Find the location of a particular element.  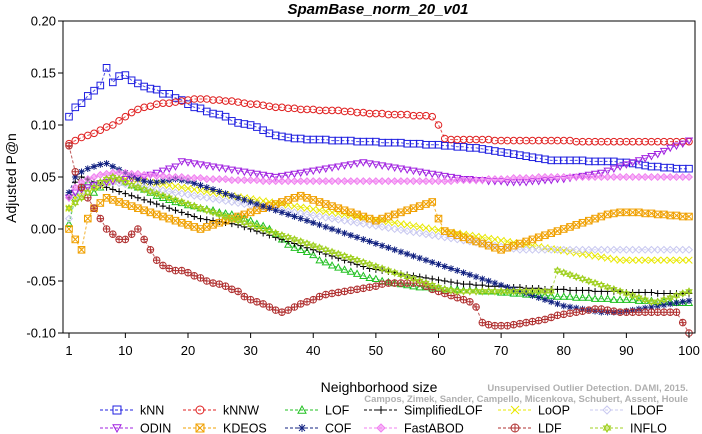

series-points-kdeos is located at coordinates (379, 222).